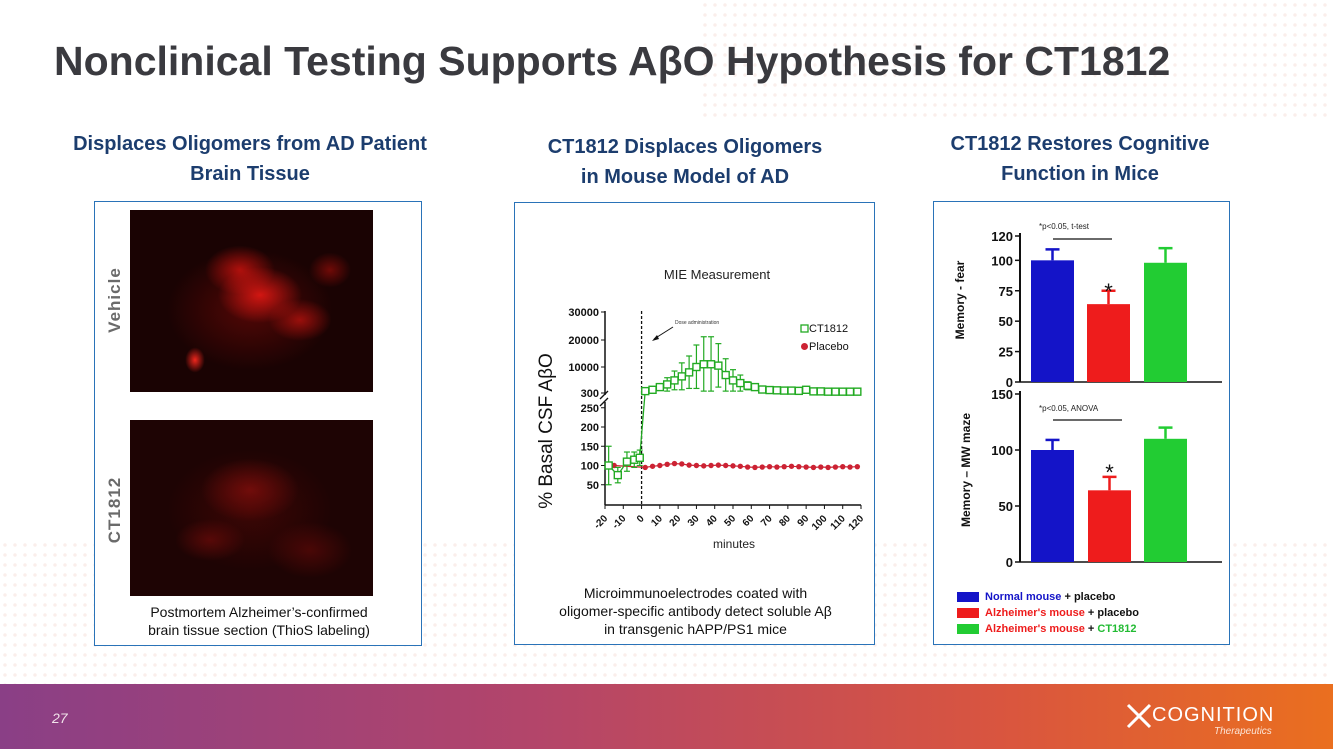 The height and width of the screenshot is (749, 1333). What do you see at coordinates (749, 521) in the screenshot?
I see `mie-x-tick-label: 60` at bounding box center [749, 521].